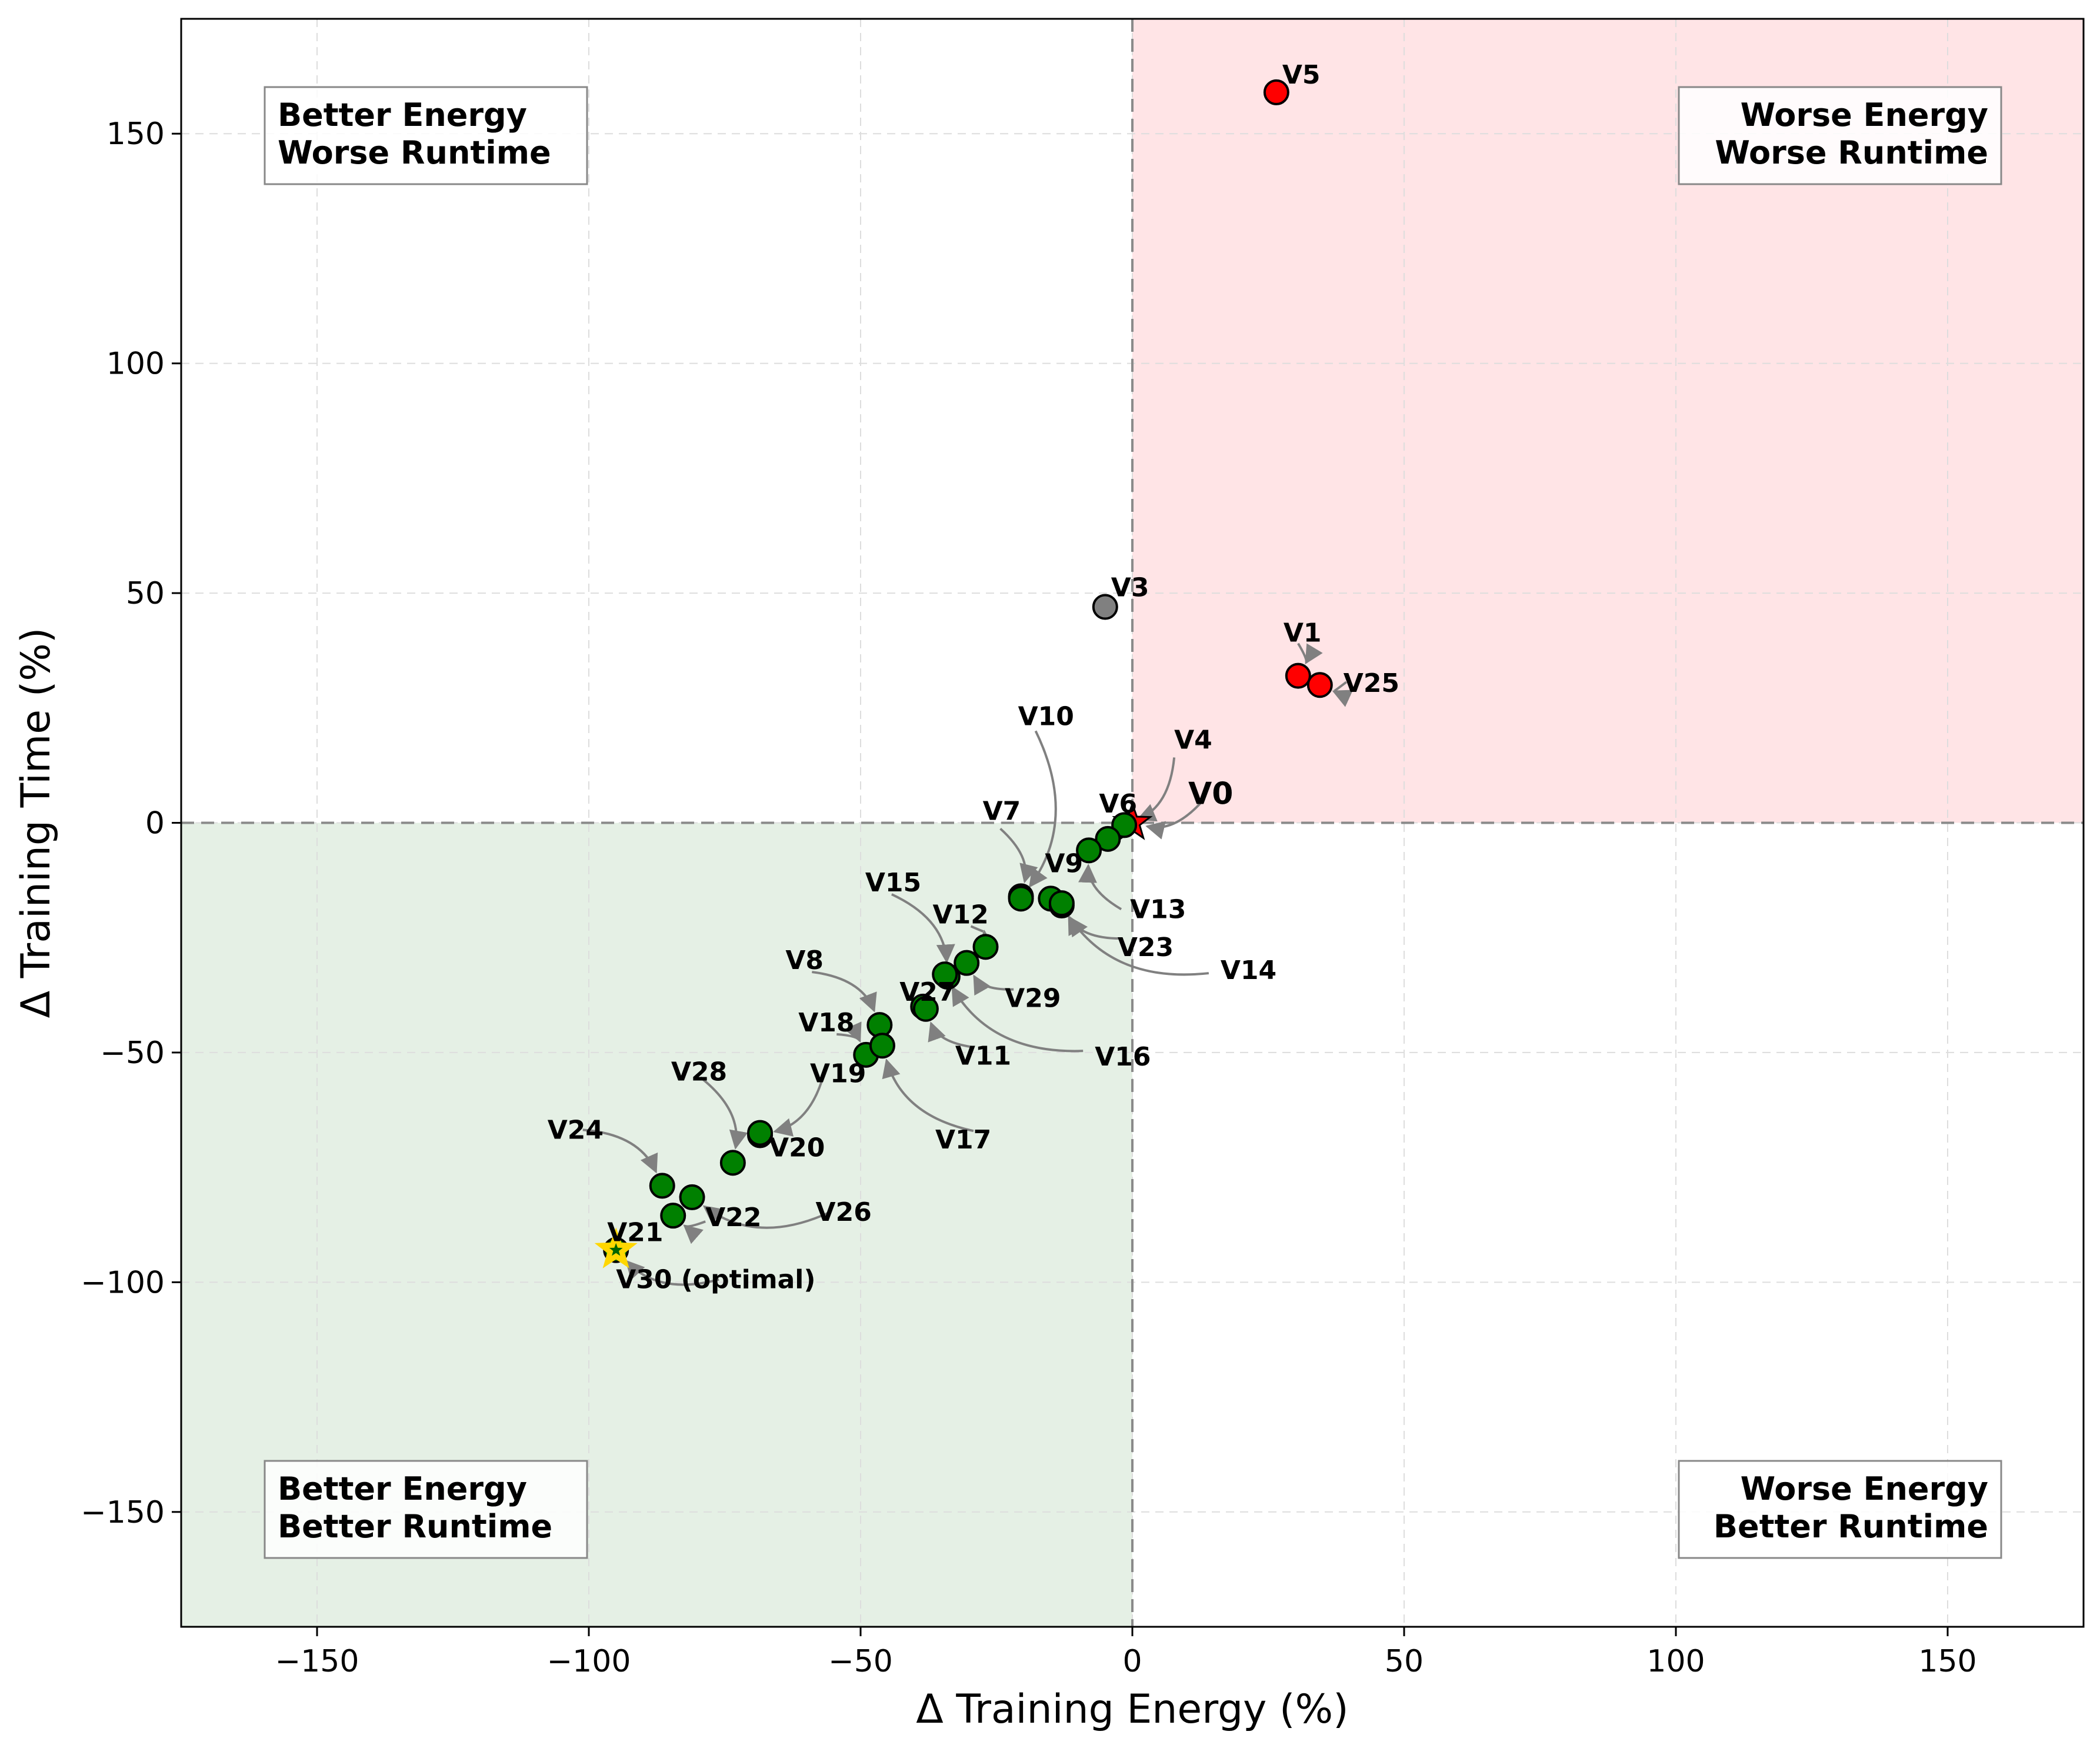 This screenshot has width=2100, height=1748. Describe the element at coordinates (1033, 999) in the screenshot. I see `label-v29: V29` at that location.